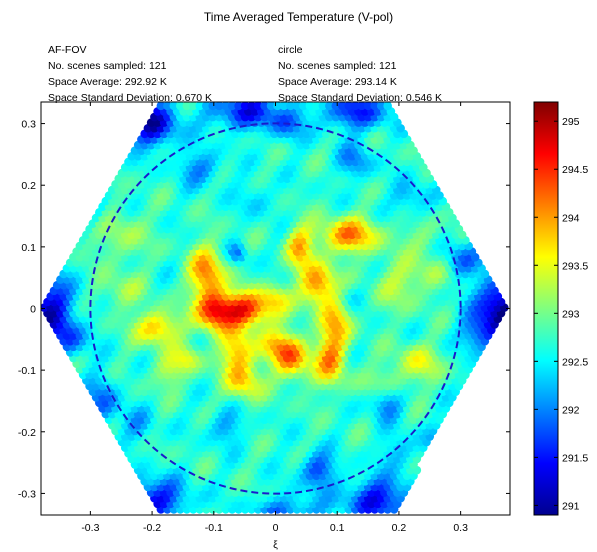  What do you see at coordinates (571, 506) in the screenshot?
I see `colorbar-tick-label: 291` at bounding box center [571, 506].